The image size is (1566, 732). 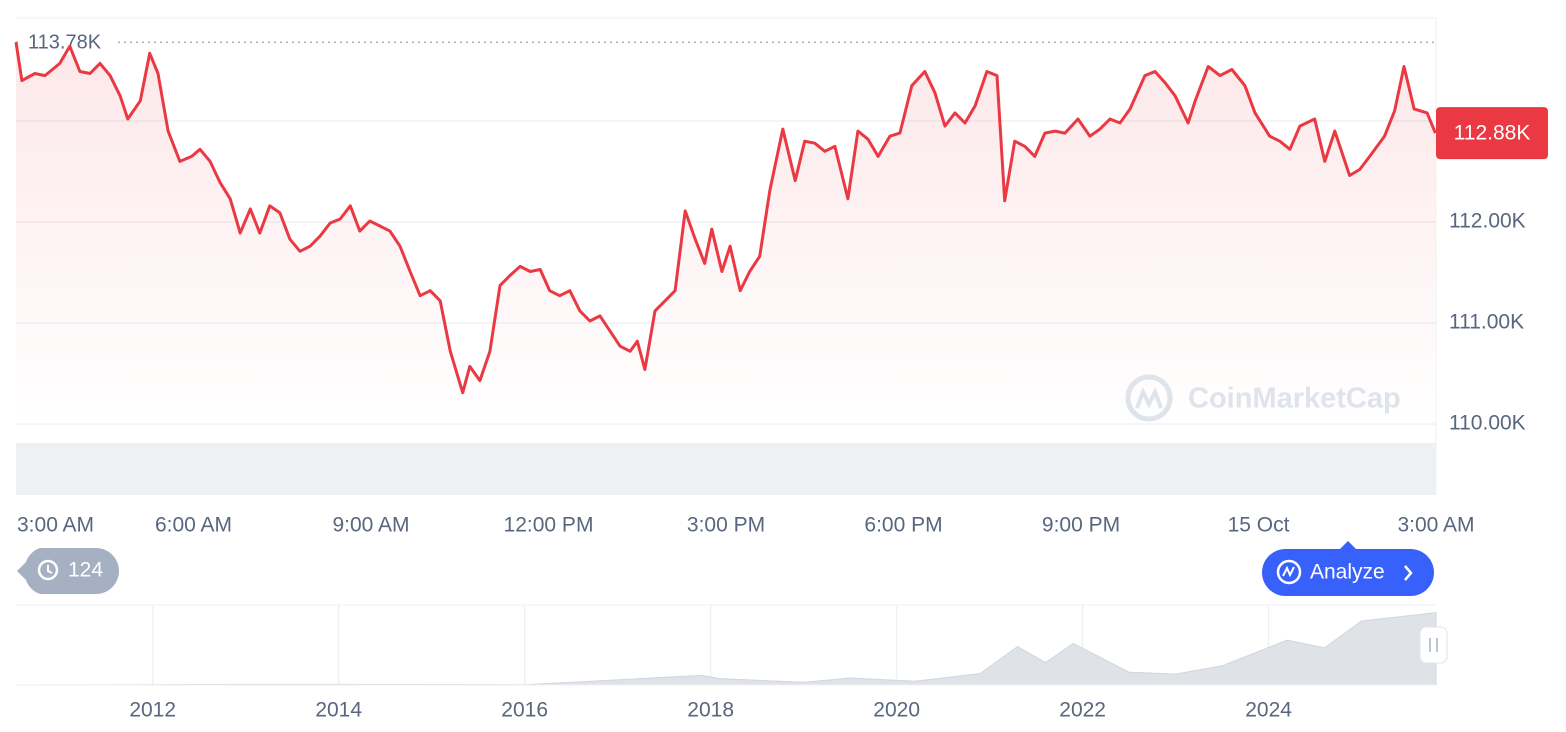 What do you see at coordinates (65, 43) in the screenshot?
I see `high-label: 113.78K` at bounding box center [65, 43].